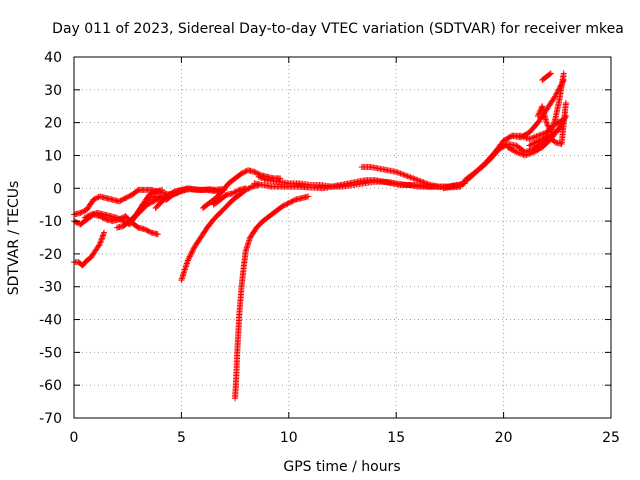 Image resolution: width=640 pixels, height=480 pixels. What do you see at coordinates (53, 58) in the screenshot?
I see `y-tick-label: 40` at bounding box center [53, 58].